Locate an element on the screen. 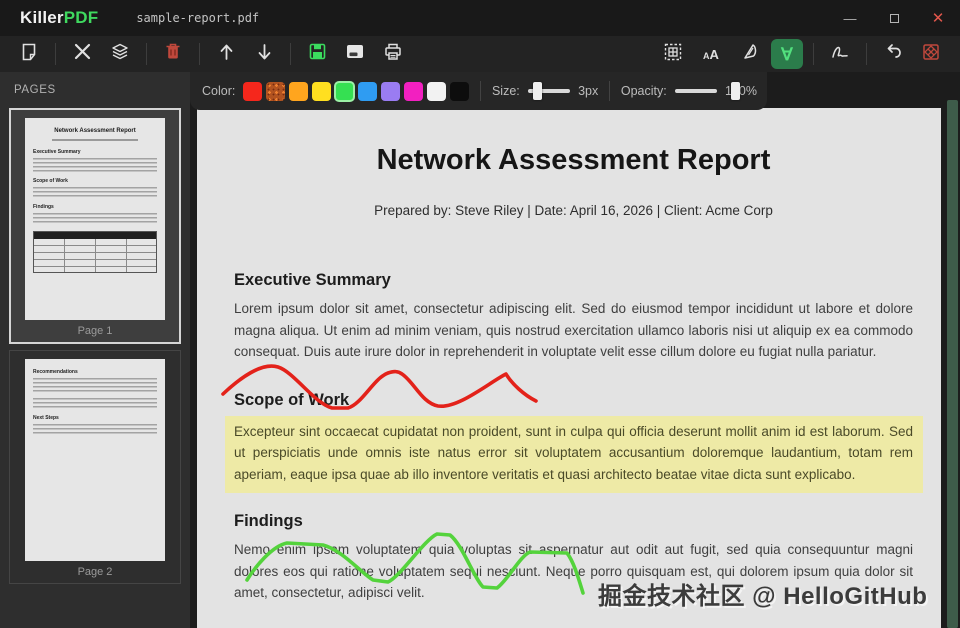 Image resolution: width=960 pixels, height=628 pixels. printer-icon is located at coordinates (393, 54).